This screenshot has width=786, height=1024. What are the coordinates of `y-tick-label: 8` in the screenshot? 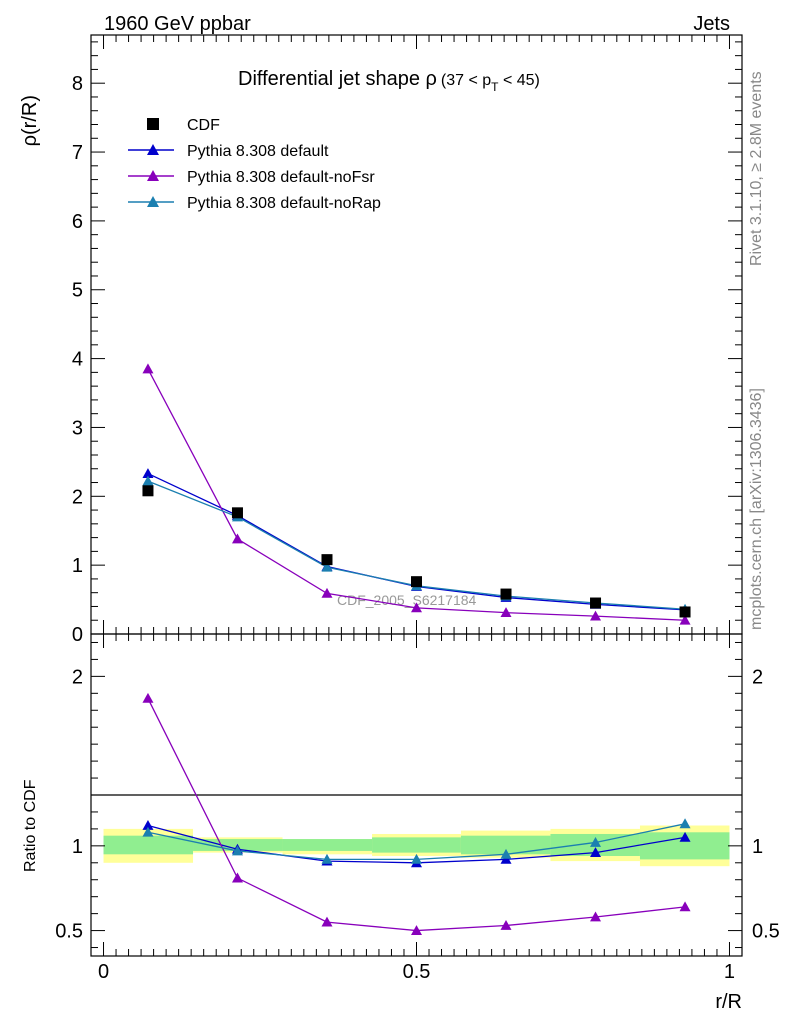 It's located at (77, 84).